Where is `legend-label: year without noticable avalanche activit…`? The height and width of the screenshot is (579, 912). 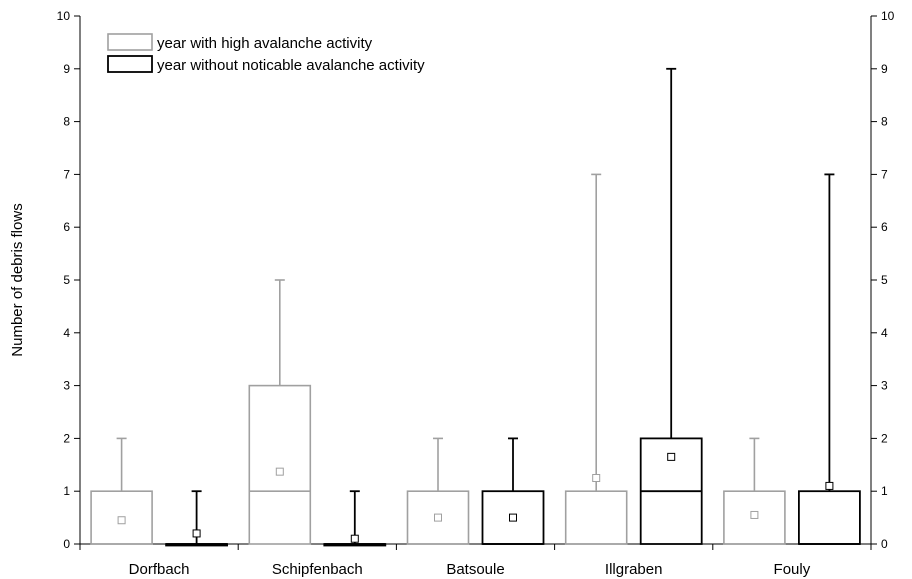 legend-label: year without noticable avalanche activit… is located at coordinates (291, 65).